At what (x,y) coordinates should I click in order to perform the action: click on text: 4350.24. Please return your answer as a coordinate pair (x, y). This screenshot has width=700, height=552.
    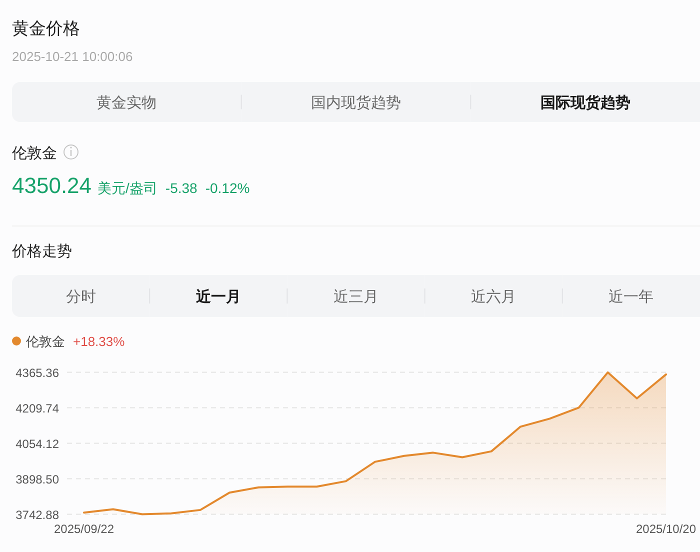
    Looking at the image, I should click on (52, 185).